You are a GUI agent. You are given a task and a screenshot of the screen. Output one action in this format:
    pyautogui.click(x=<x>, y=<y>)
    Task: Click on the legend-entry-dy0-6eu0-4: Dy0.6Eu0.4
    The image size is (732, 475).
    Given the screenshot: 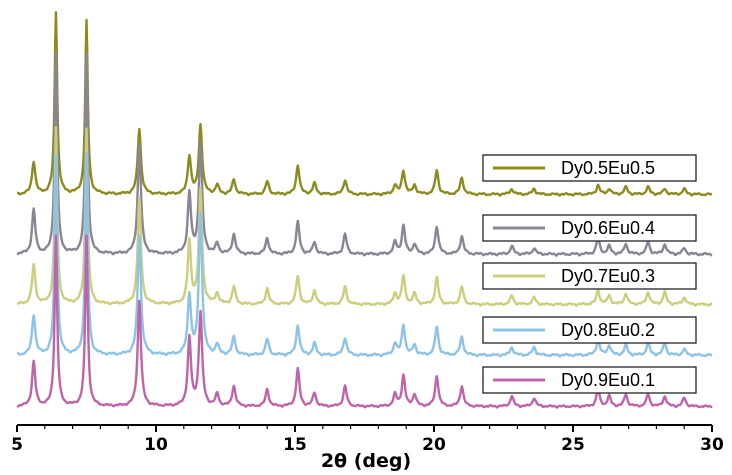 What is the action you would take?
    pyautogui.click(x=589, y=228)
    